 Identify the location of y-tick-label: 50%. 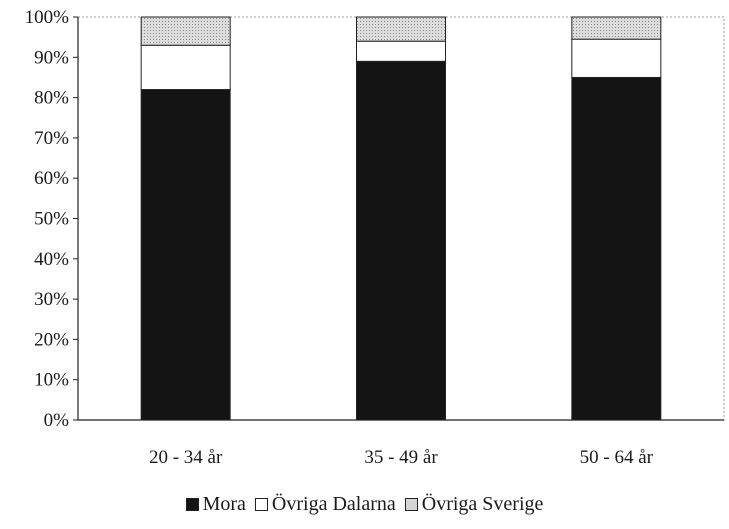
(51, 219).